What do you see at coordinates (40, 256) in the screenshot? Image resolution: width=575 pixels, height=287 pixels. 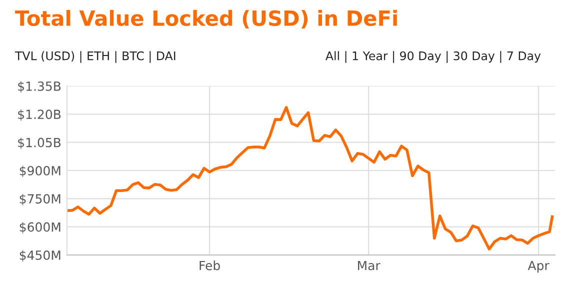 I see `y-tick-label: $450M` at bounding box center [40, 256].